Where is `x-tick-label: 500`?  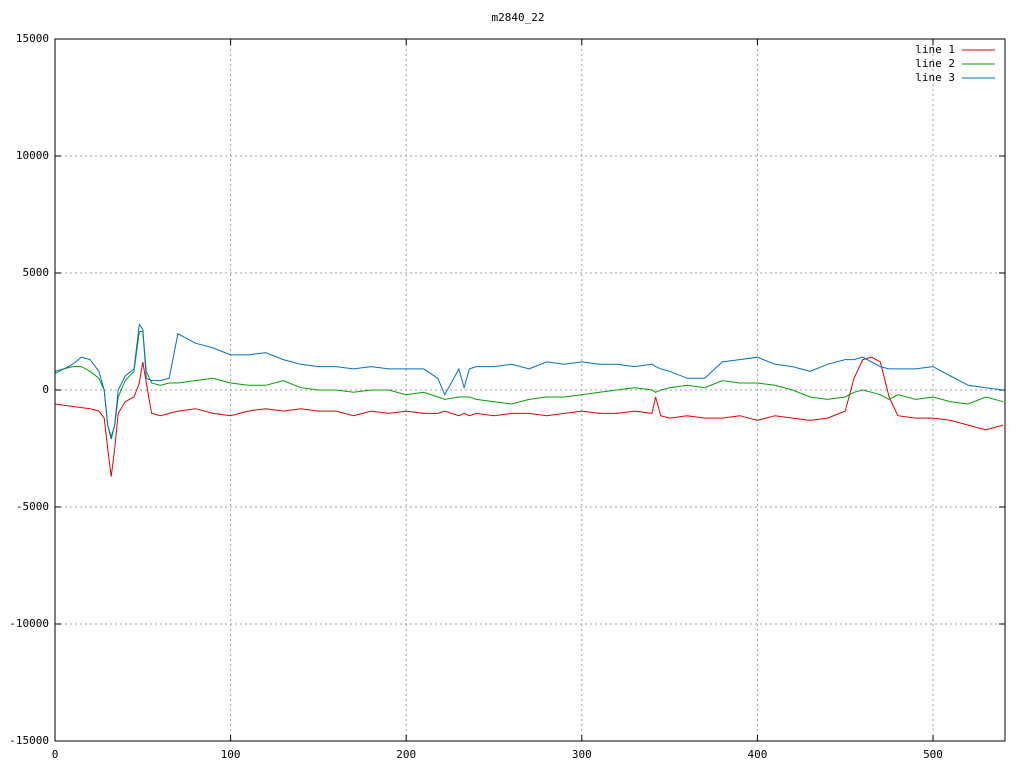
x-tick-label: 500 is located at coordinates (933, 754).